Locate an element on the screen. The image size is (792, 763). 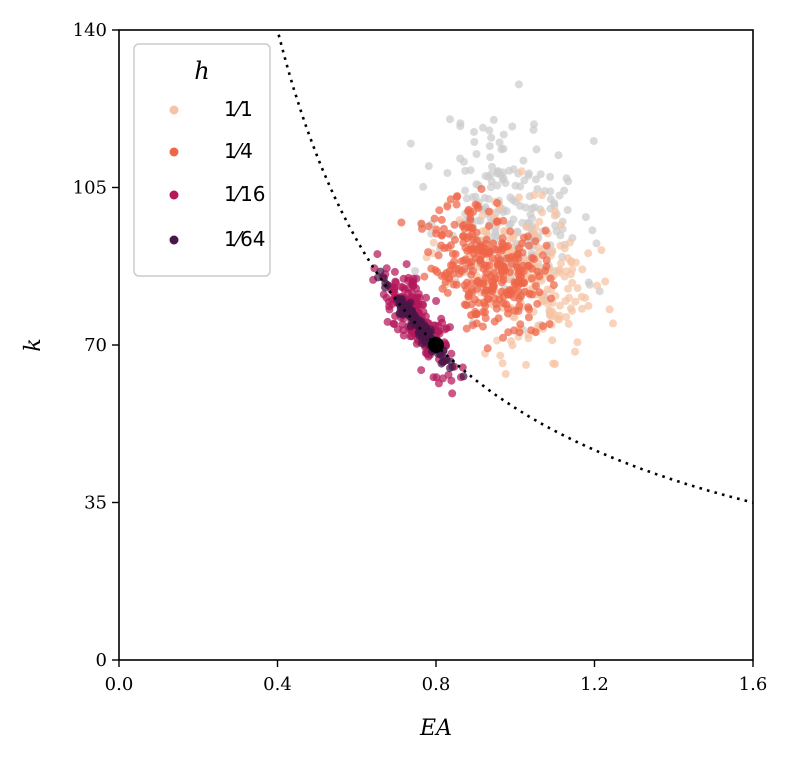
legend-label: 1⁄64 is located at coordinates (245, 239).